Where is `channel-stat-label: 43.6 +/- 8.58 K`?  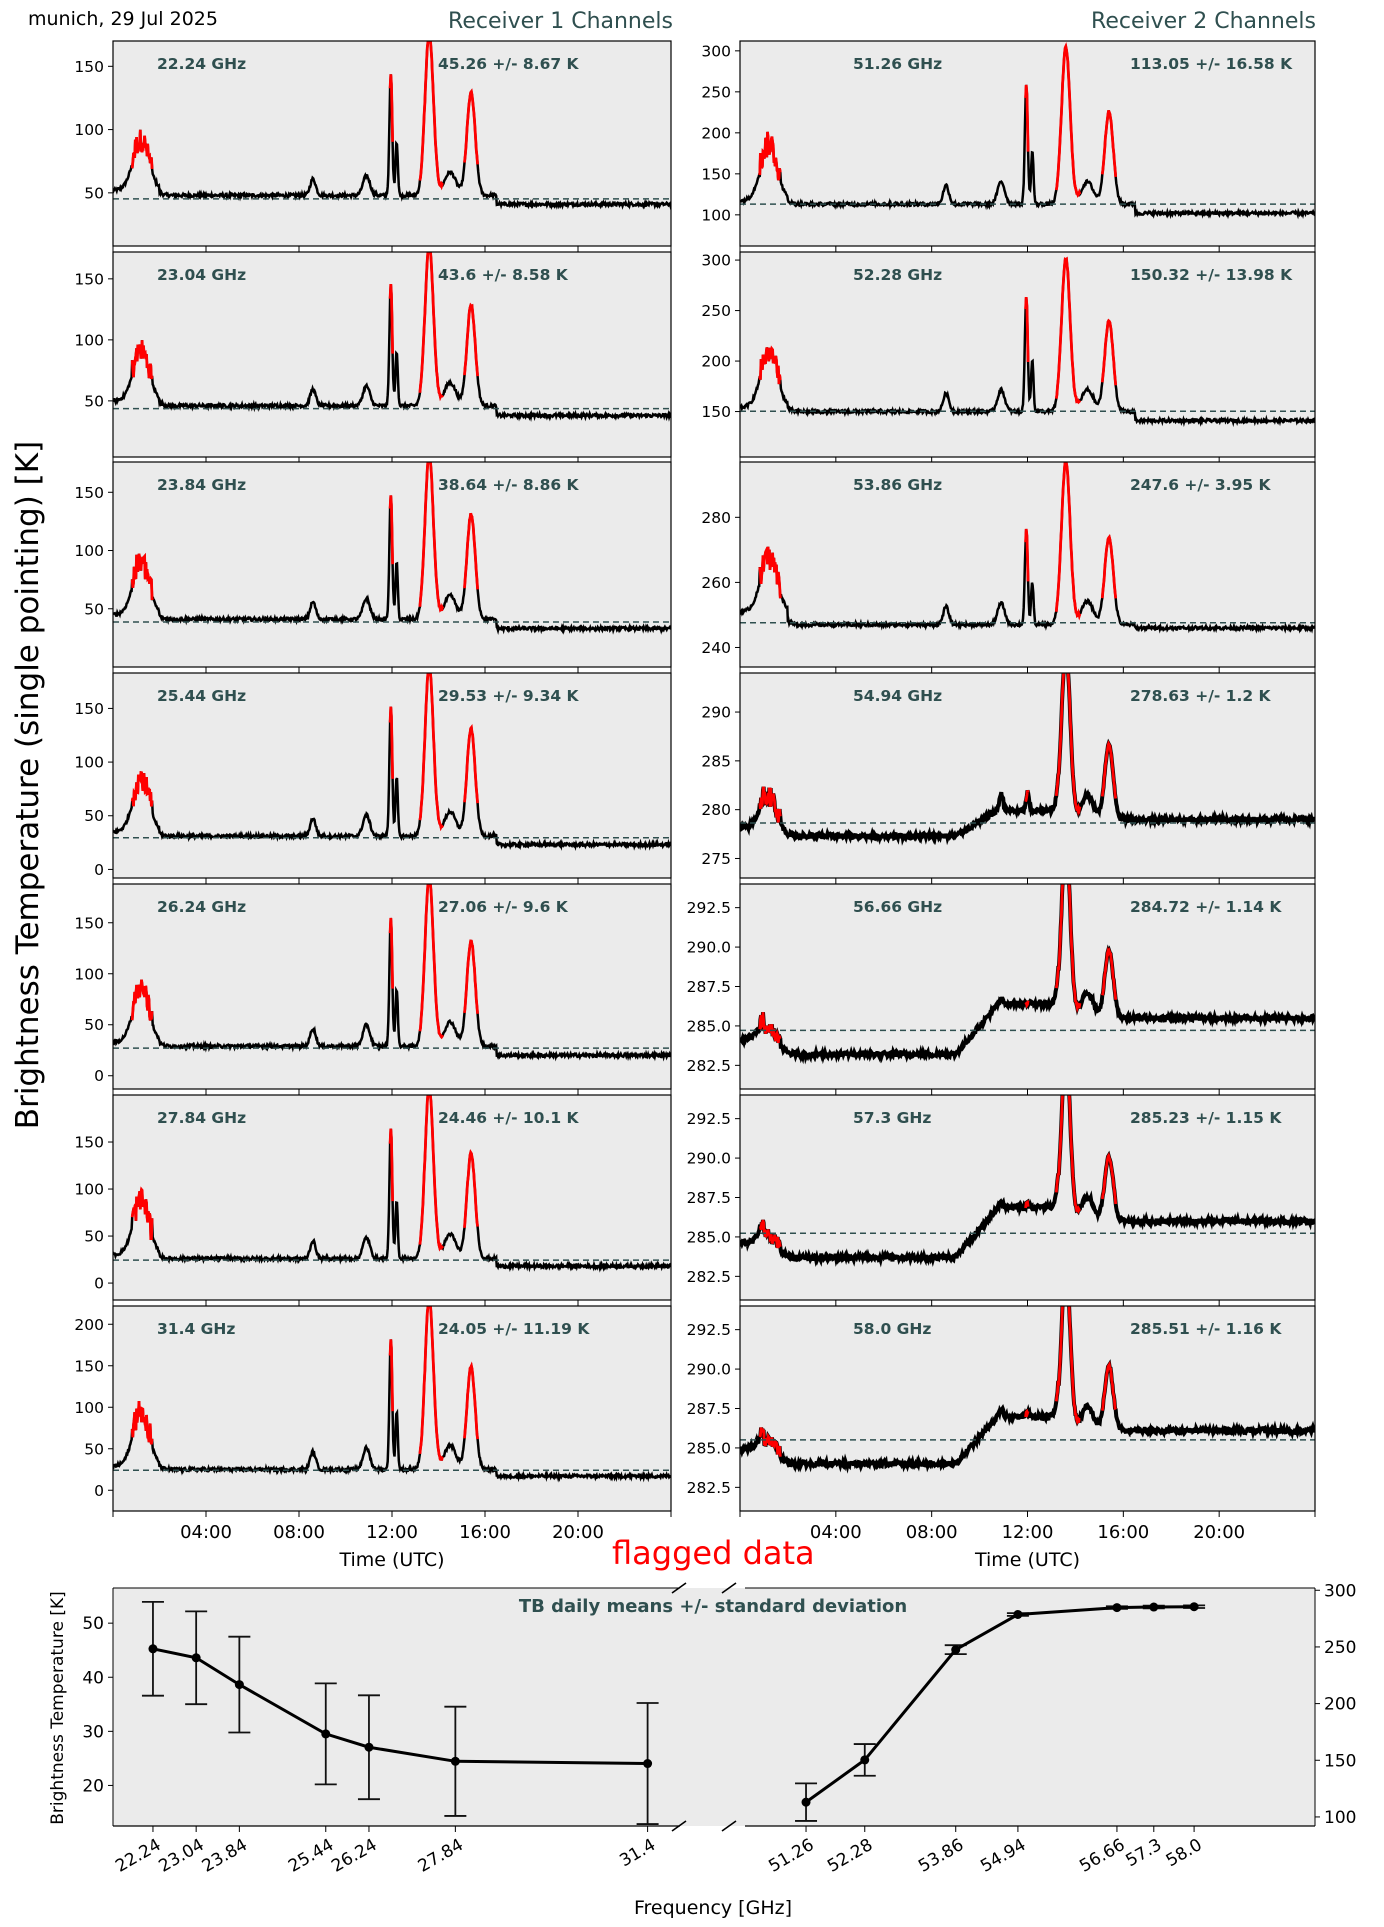 channel-stat-label: 43.6 +/- 8.58 K is located at coordinates (503, 275).